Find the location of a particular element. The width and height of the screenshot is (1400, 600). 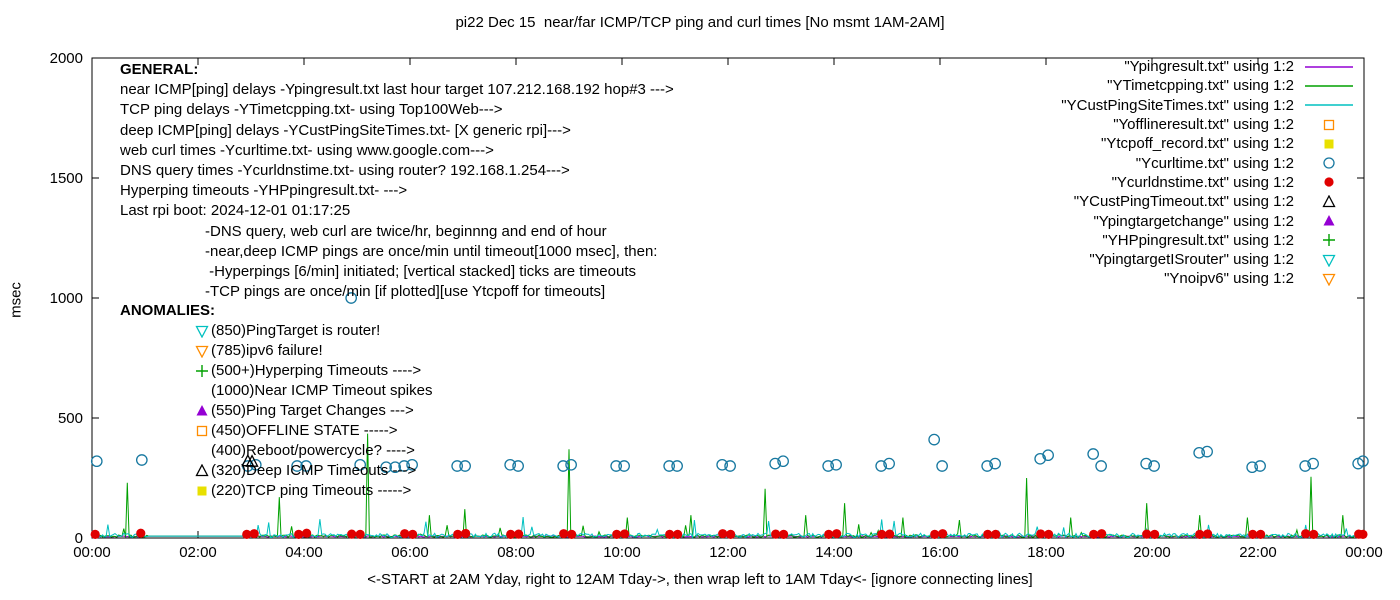

legend-item: "YCustPingSiteTimes.txt" using 1:2 is located at coordinates (1209, 105).